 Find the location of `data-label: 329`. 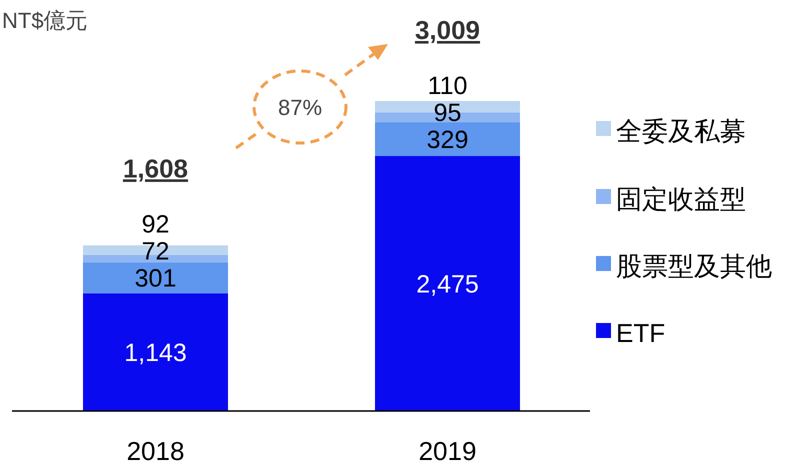

data-label: 329 is located at coordinates (447, 140).